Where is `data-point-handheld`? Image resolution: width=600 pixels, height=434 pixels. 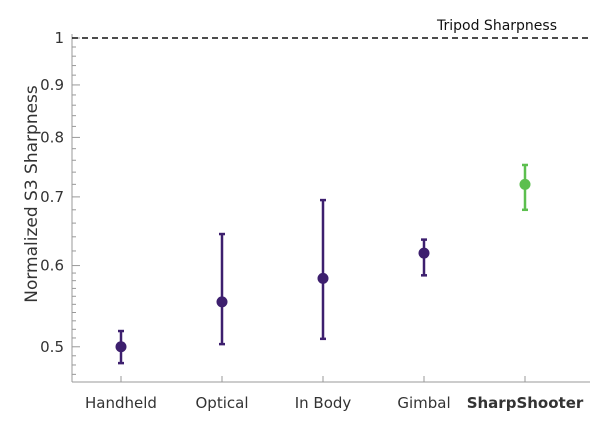 data-point-handheld is located at coordinates (121, 347).